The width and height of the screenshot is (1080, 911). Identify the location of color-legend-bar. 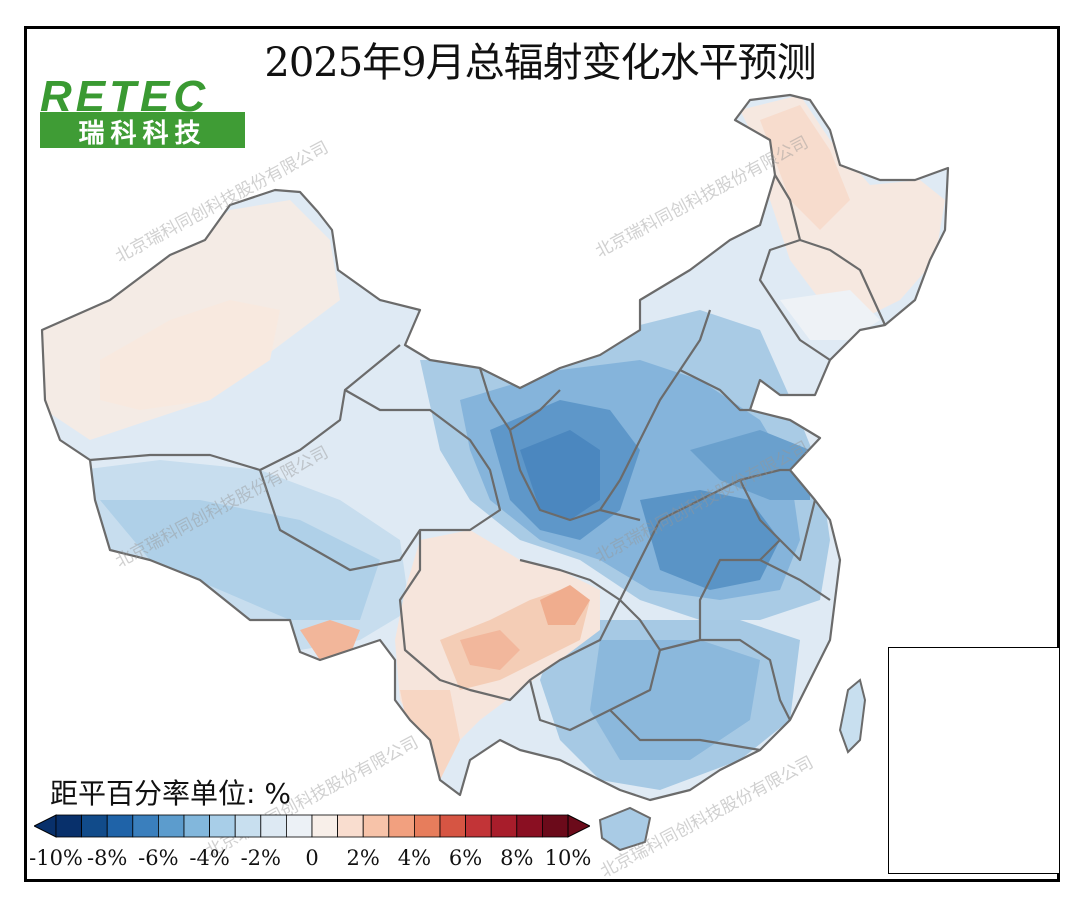
(312, 826).